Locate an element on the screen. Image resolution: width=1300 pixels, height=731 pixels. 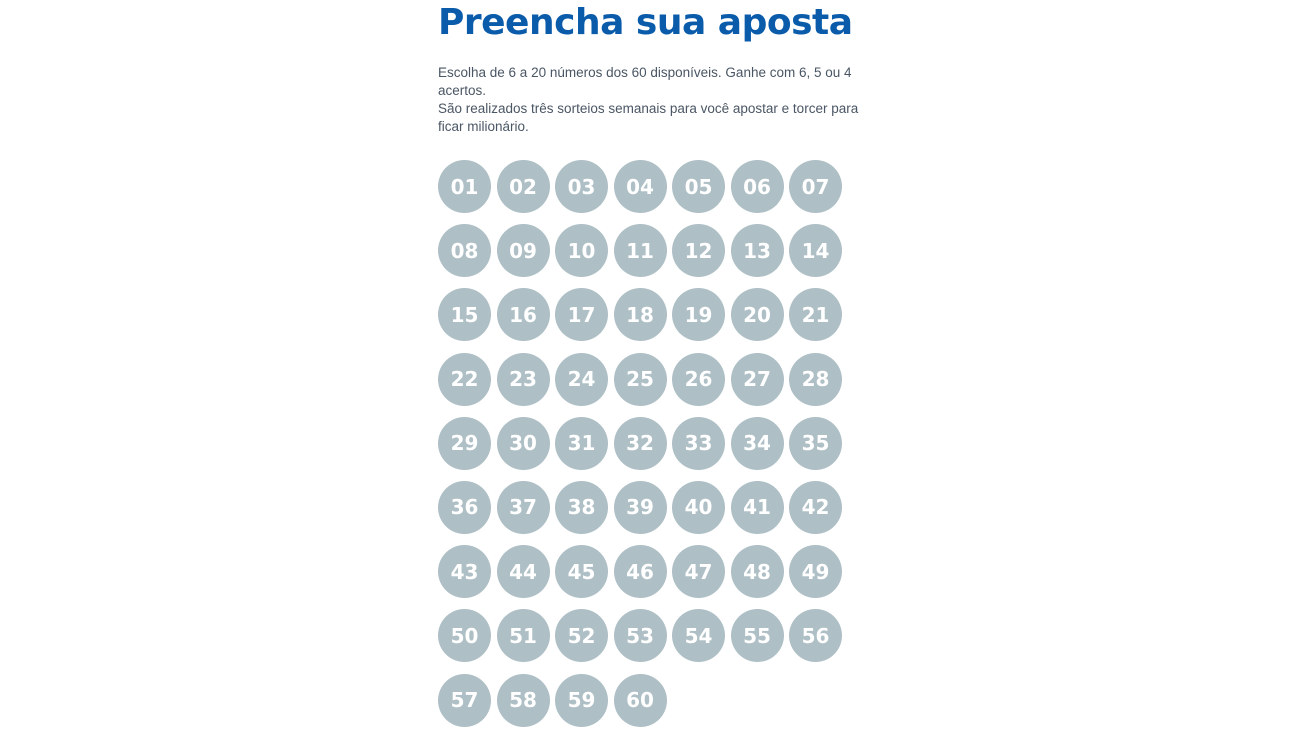
number-ball-49: 49 is located at coordinates (815, 572).